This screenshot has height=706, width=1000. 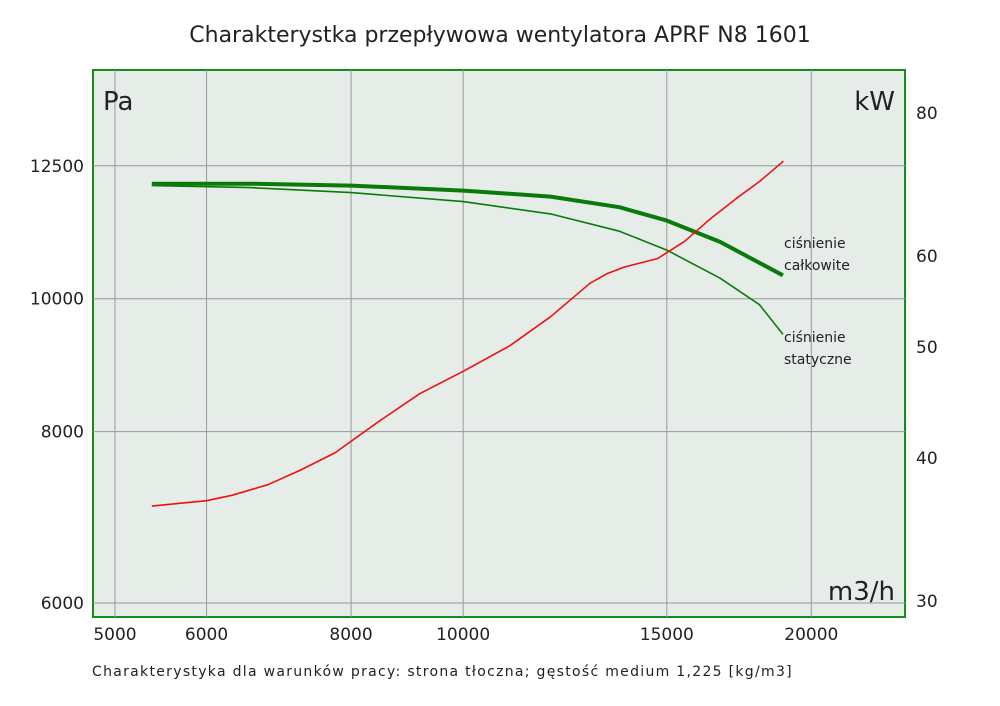 I want to click on x-tick-label: 5000, so click(x=114, y=635).